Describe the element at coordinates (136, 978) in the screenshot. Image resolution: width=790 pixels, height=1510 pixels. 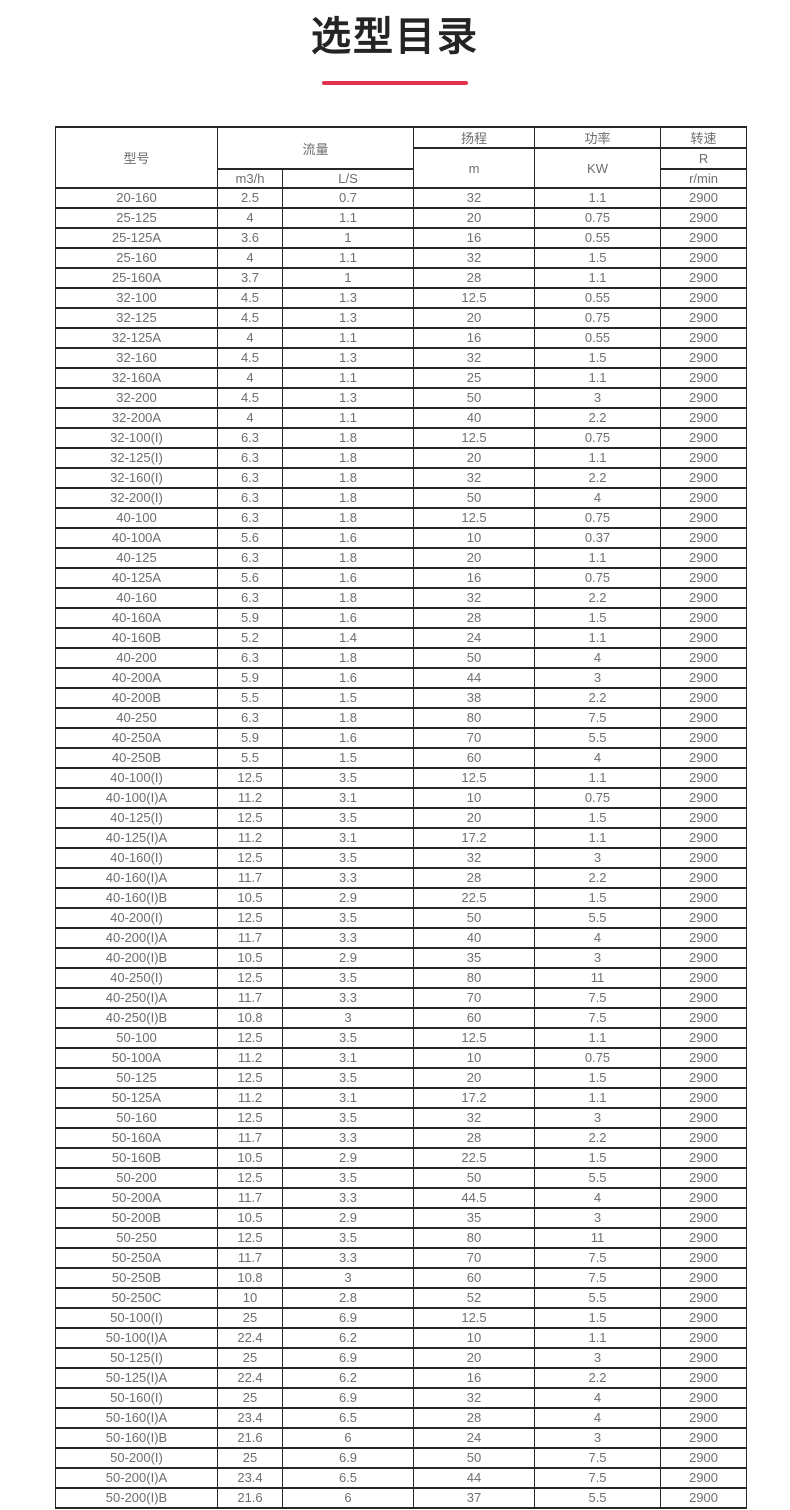
I see `model-cell: 40-250(I)` at that location.